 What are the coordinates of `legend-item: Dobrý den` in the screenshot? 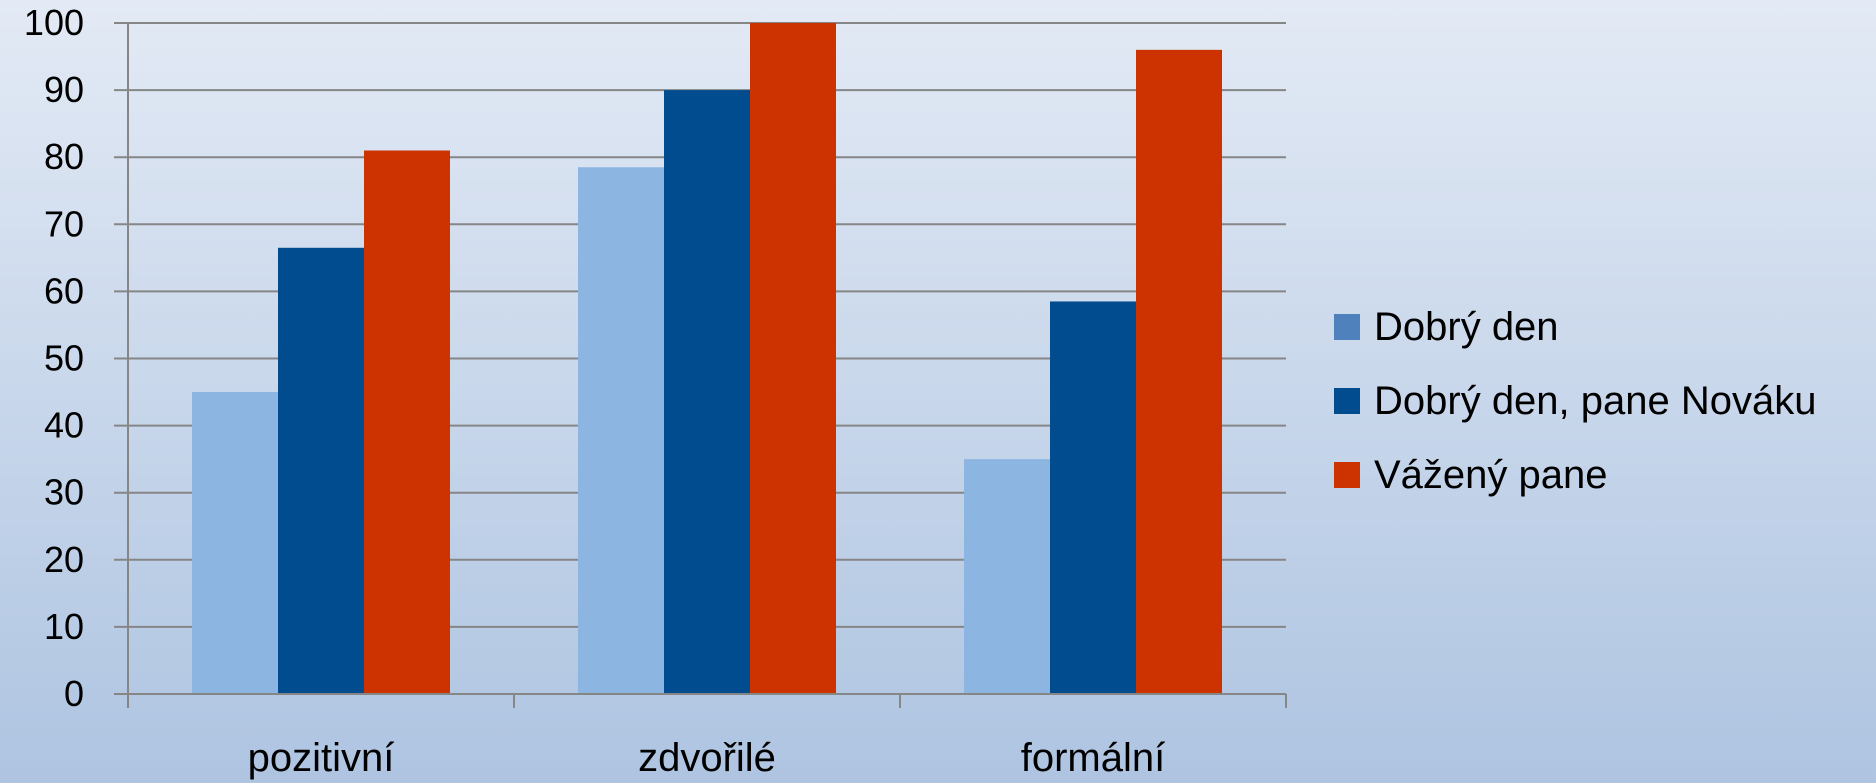 It's located at (1594, 327).